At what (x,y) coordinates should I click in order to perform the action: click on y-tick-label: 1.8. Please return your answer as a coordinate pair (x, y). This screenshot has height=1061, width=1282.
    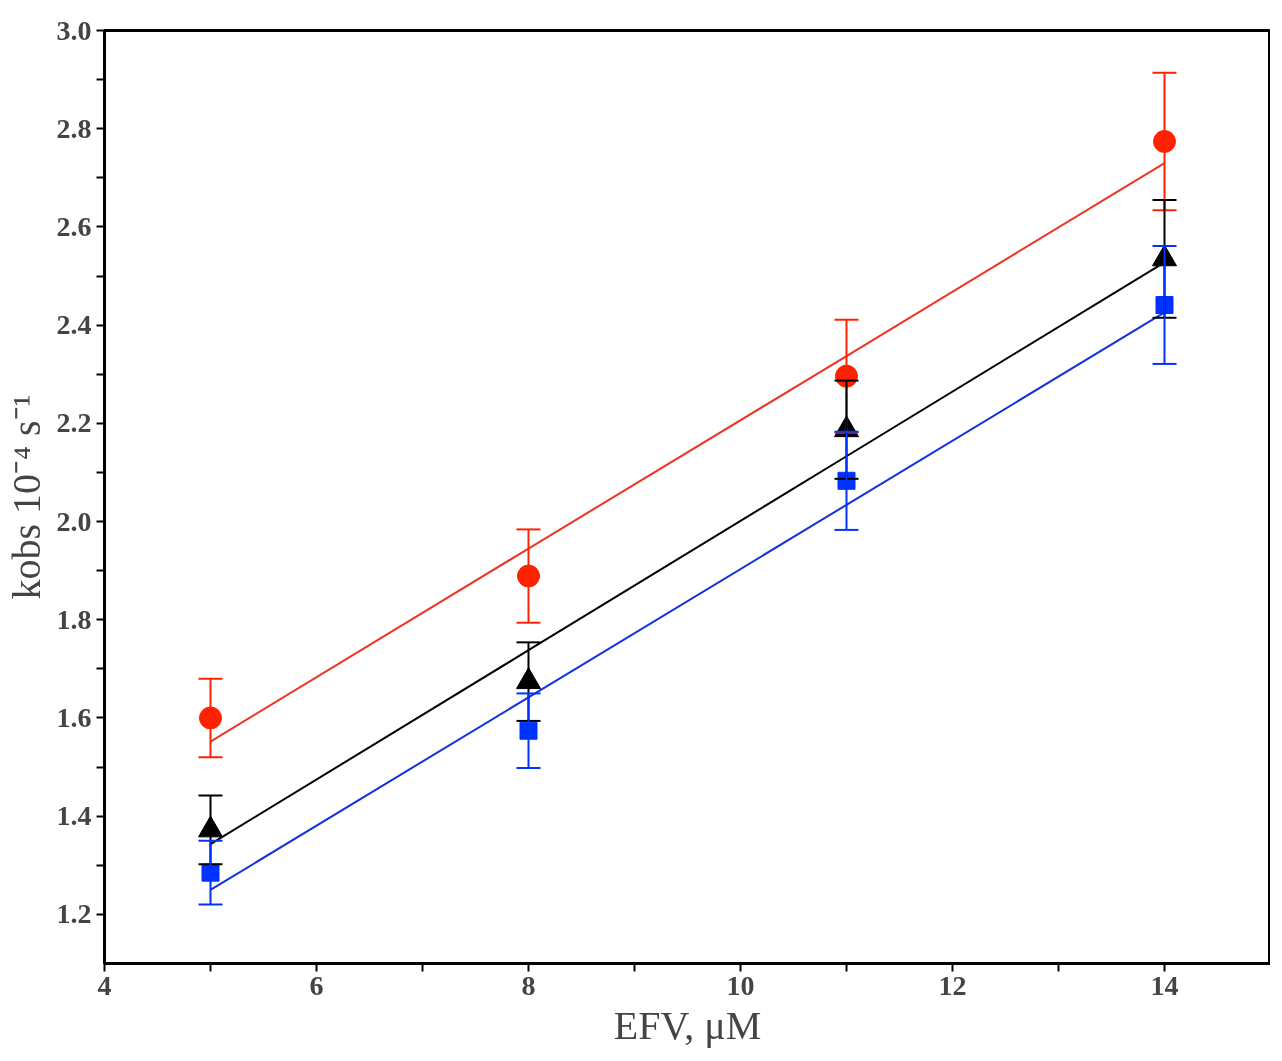
    Looking at the image, I should click on (74, 619).